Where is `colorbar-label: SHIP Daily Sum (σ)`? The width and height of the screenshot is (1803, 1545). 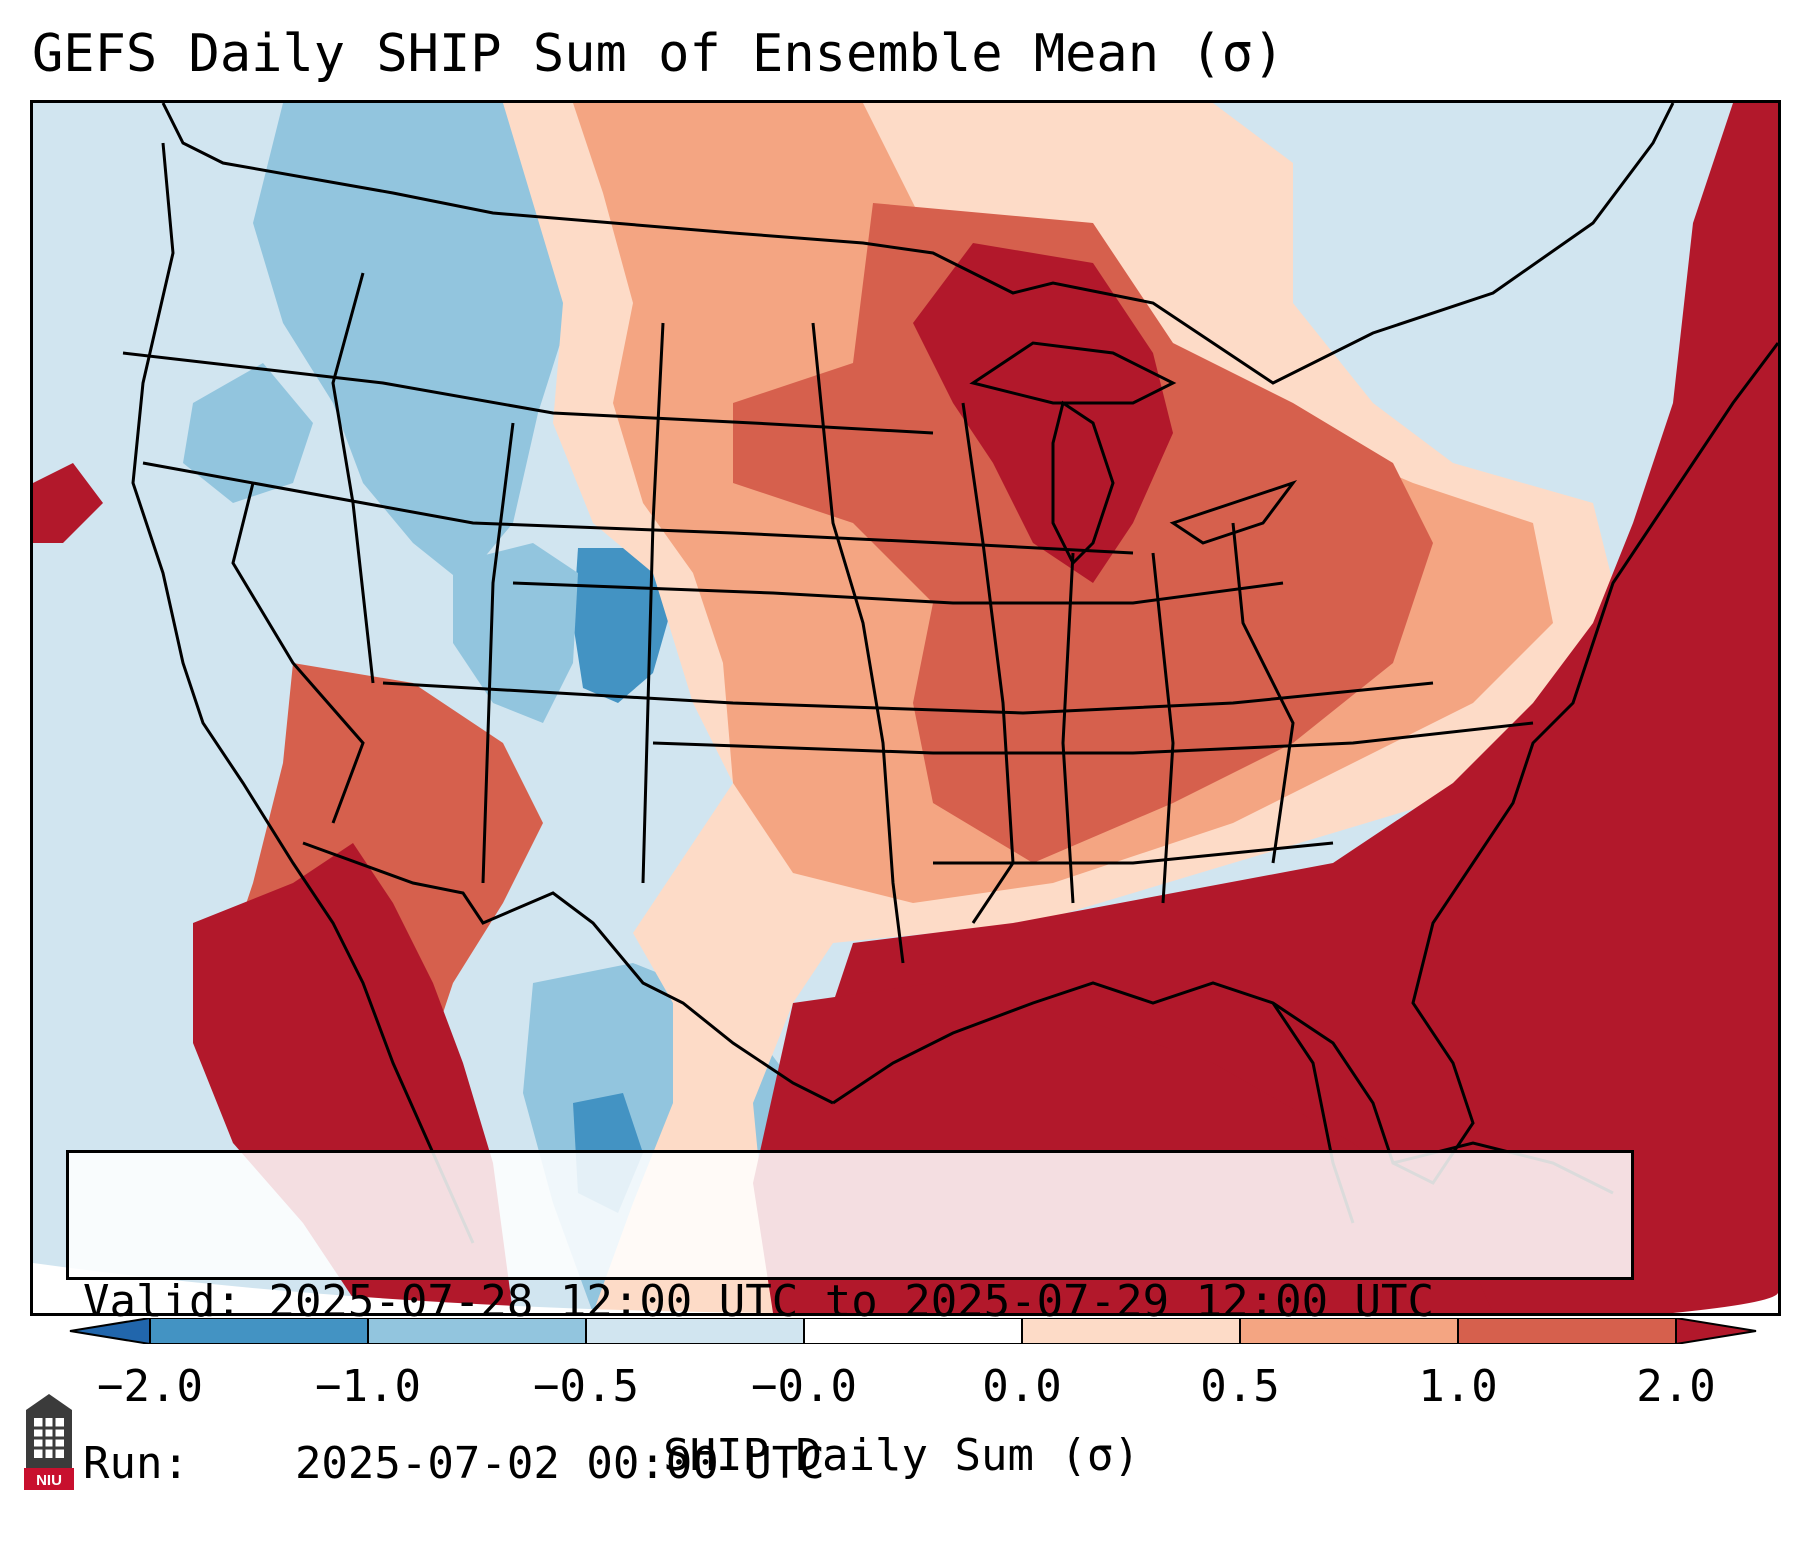 colorbar-label: SHIP Daily Sum (σ) is located at coordinates (901, 1455).